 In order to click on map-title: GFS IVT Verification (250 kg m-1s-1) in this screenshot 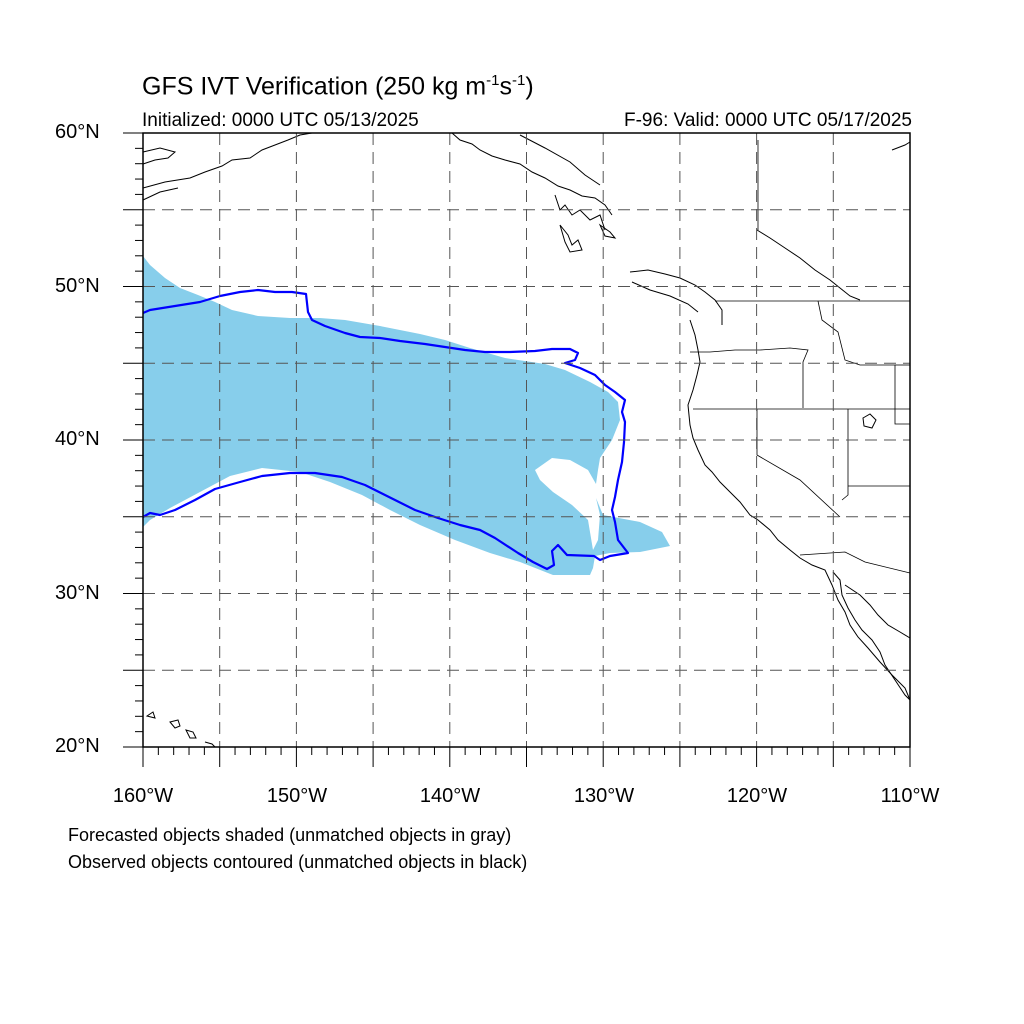, I will do `click(338, 86)`.